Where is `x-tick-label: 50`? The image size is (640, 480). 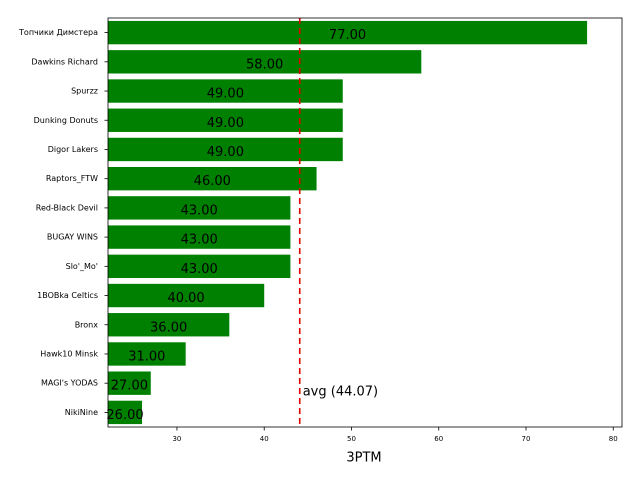
x-tick-label: 50 is located at coordinates (351, 439).